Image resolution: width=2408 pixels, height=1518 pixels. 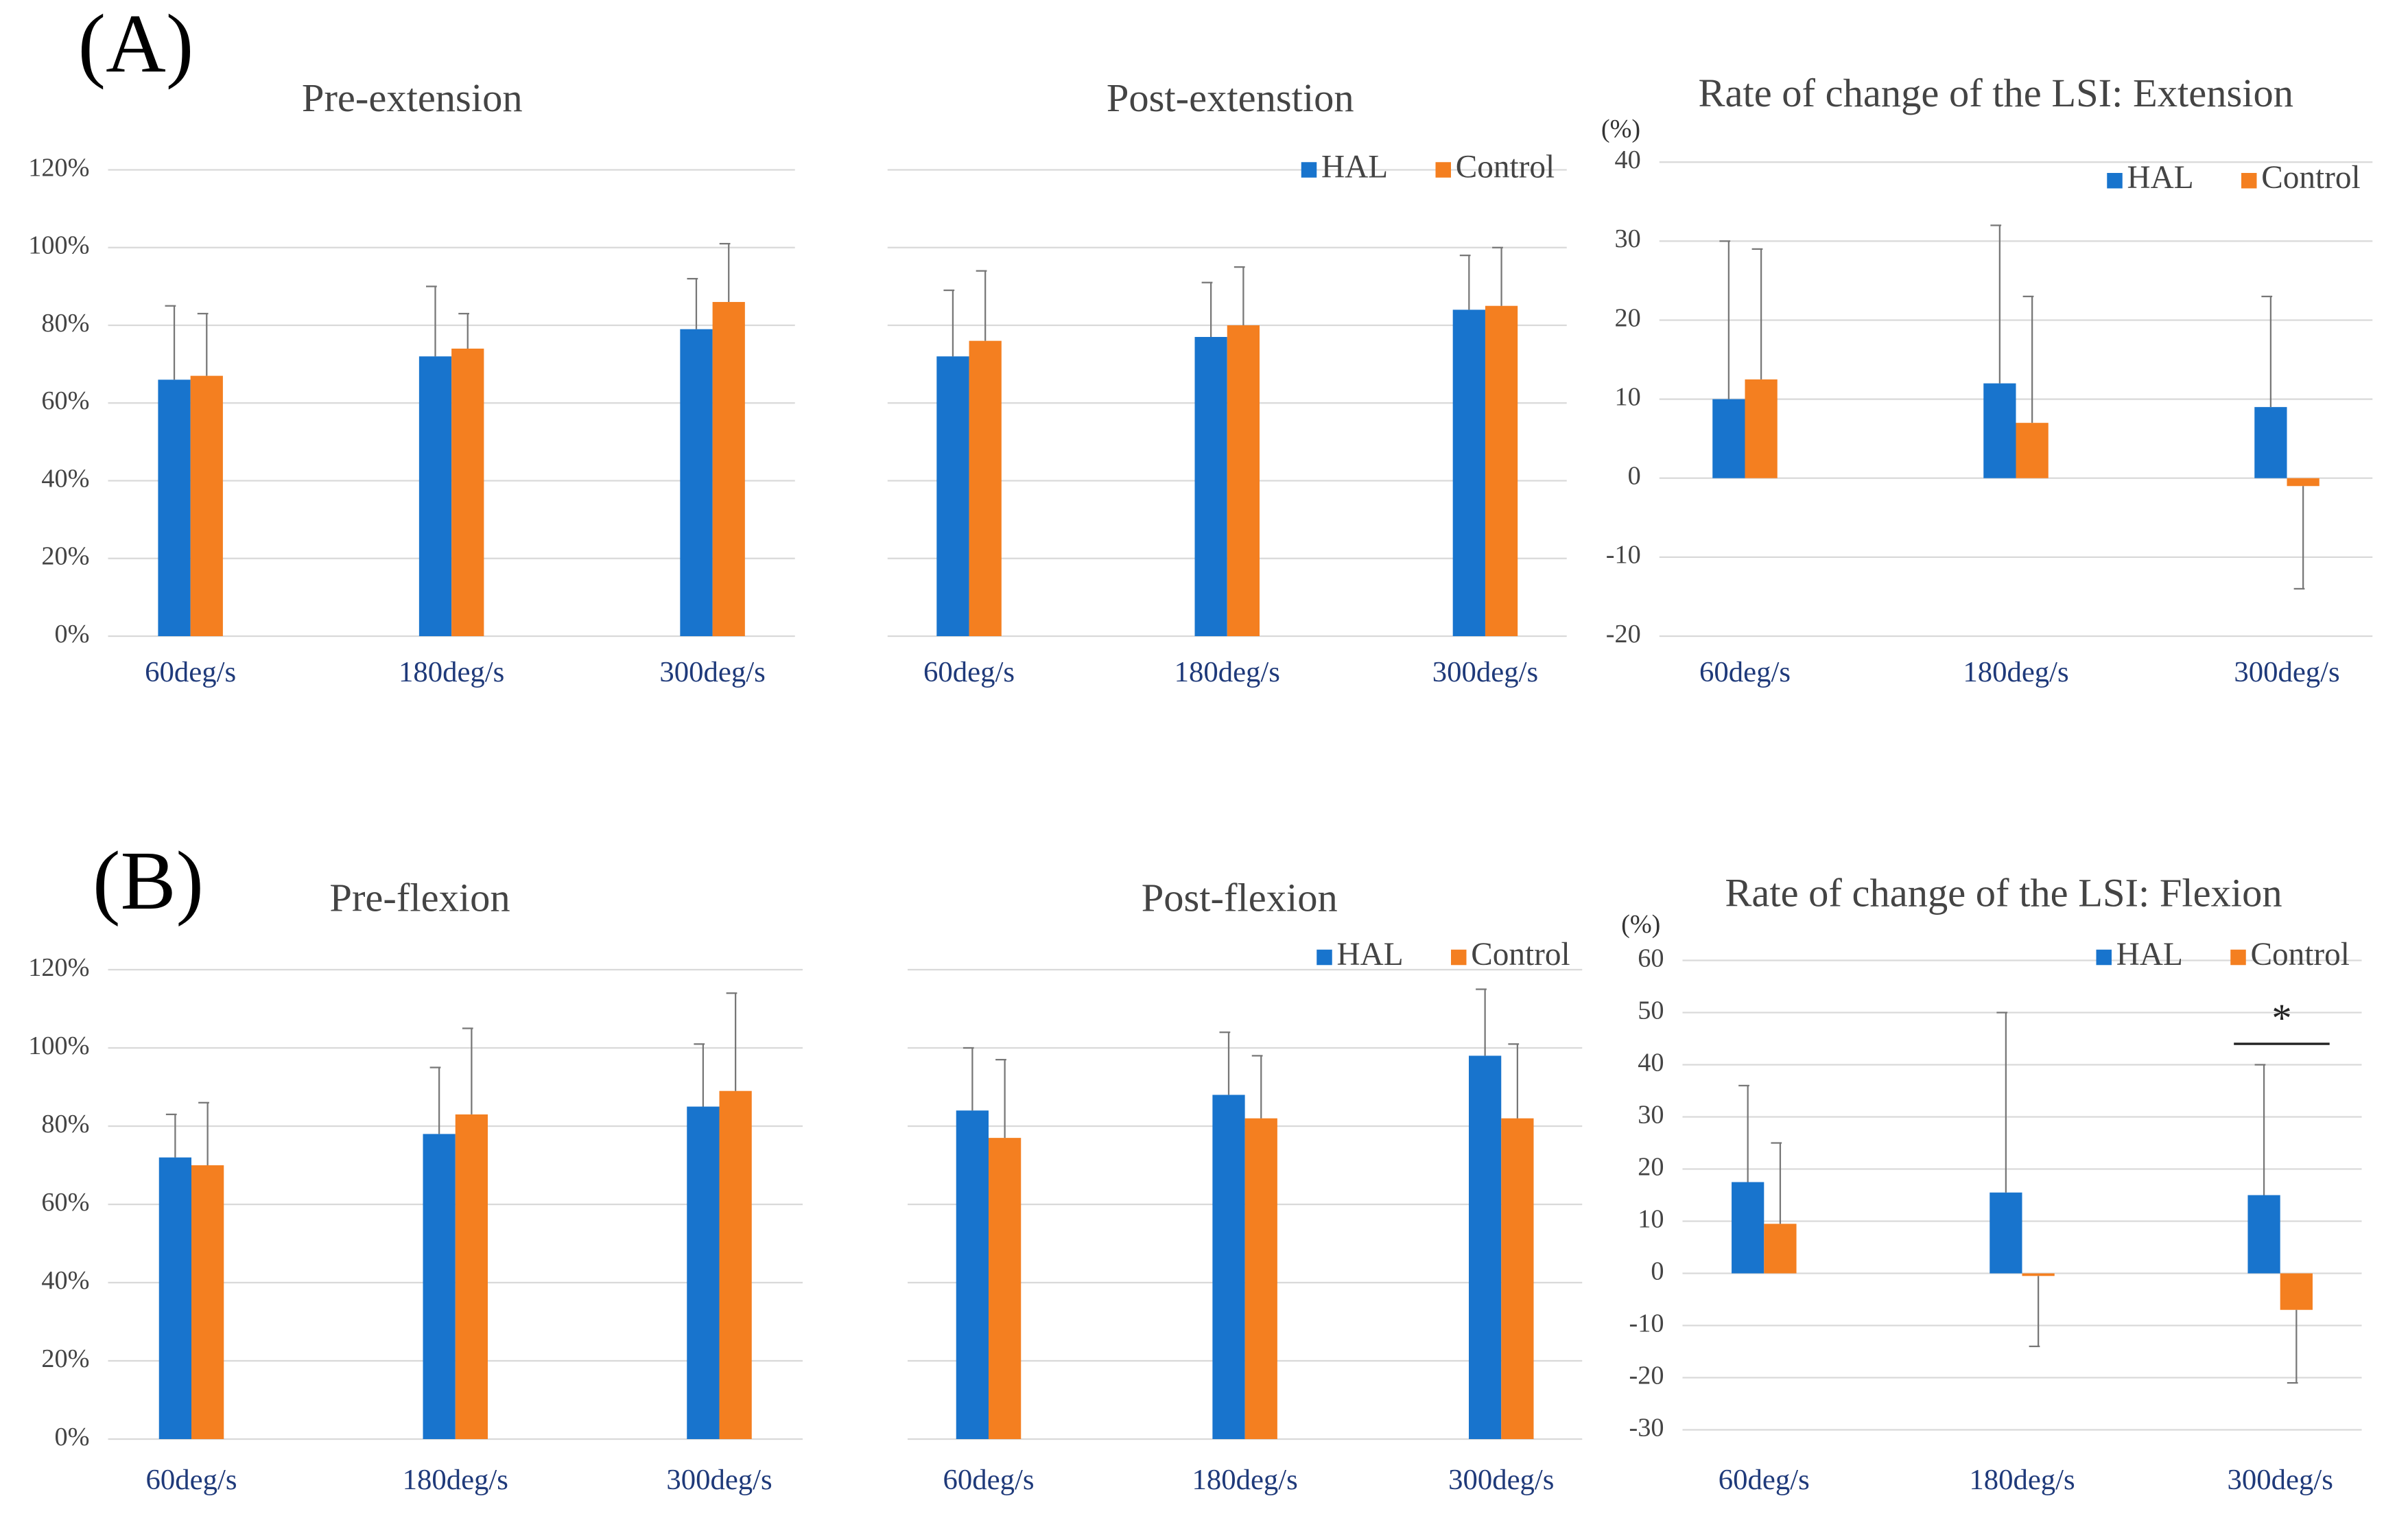 What do you see at coordinates (1647, 1323) in the screenshot?
I see `y-tick-label: -10` at bounding box center [1647, 1323].